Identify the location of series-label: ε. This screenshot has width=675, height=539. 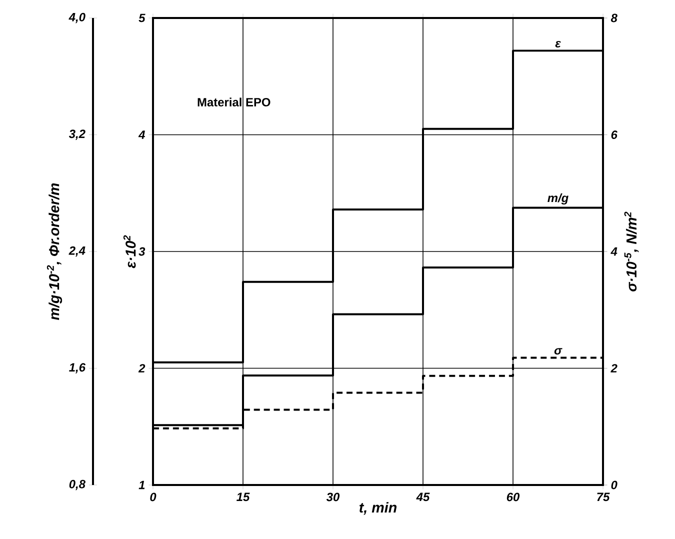
(558, 44).